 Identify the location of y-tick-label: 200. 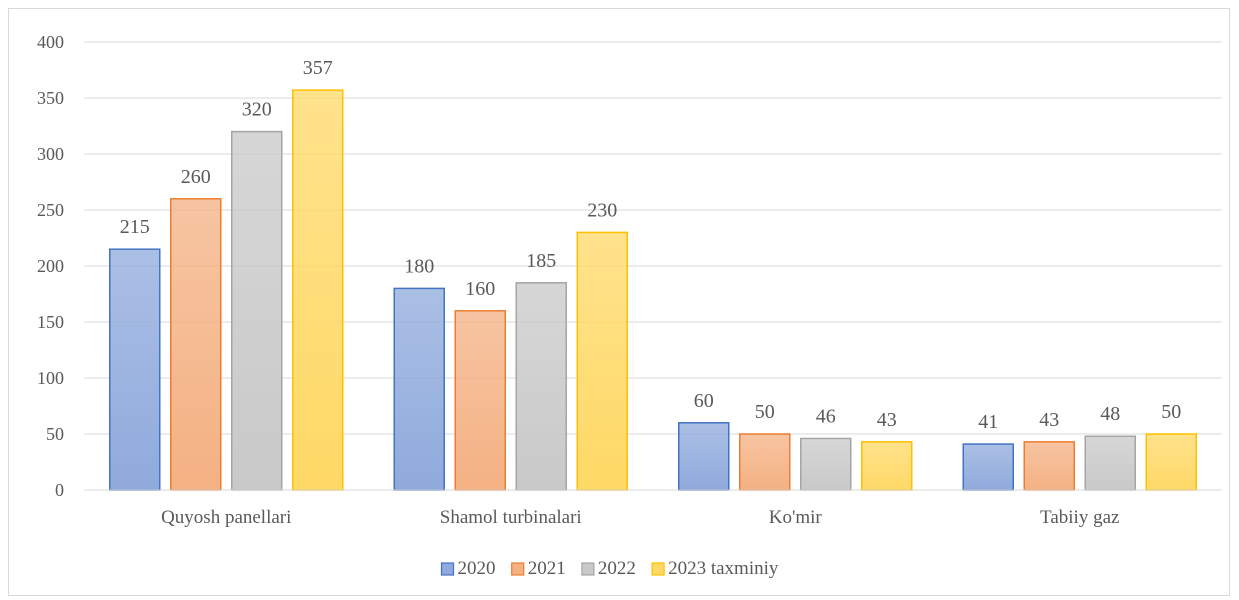
(50, 266).